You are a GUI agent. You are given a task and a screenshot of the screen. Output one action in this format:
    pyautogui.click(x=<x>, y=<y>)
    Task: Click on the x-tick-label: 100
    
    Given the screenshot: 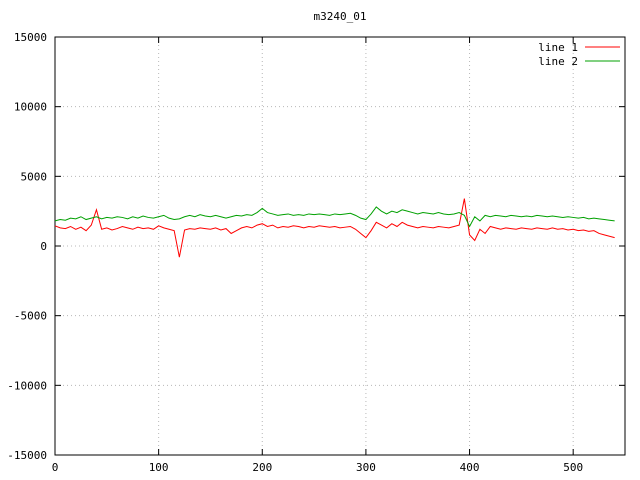 What is the action you would take?
    pyautogui.click(x=159, y=467)
    